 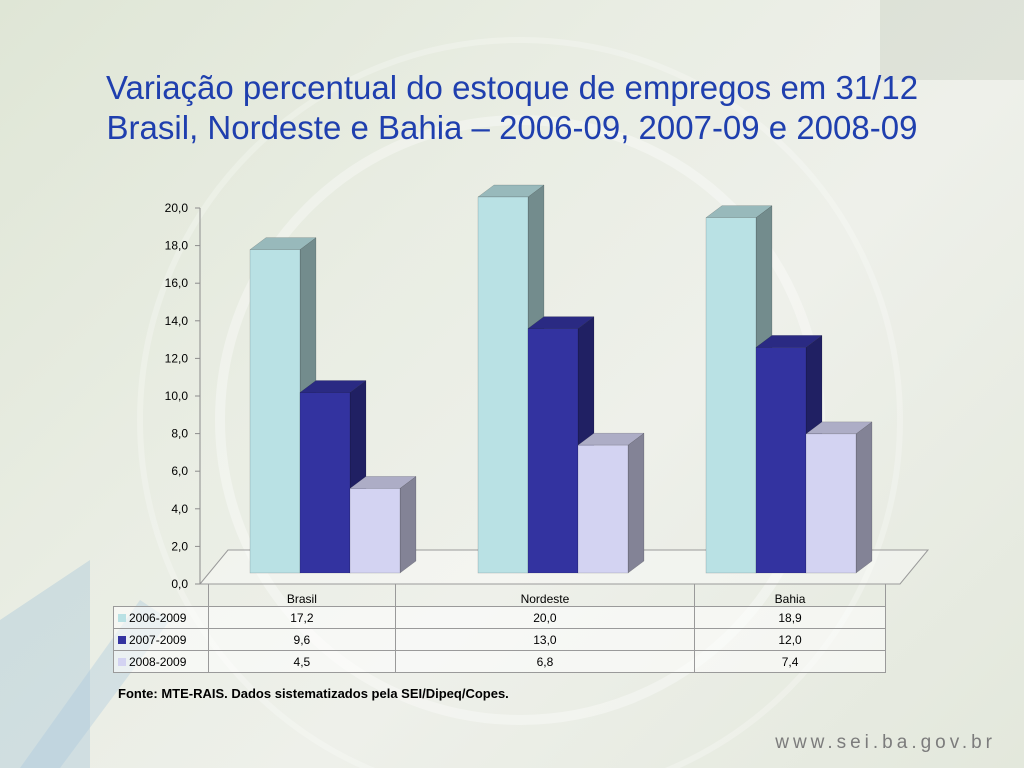 What do you see at coordinates (545, 639) in the screenshot?
I see `data-table-cell: 13,0` at bounding box center [545, 639].